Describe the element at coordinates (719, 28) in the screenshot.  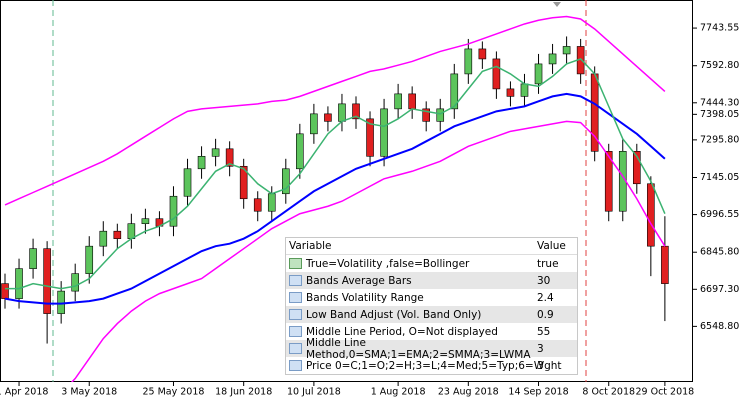
I see `y-tick-label: 7743.55` at that location.